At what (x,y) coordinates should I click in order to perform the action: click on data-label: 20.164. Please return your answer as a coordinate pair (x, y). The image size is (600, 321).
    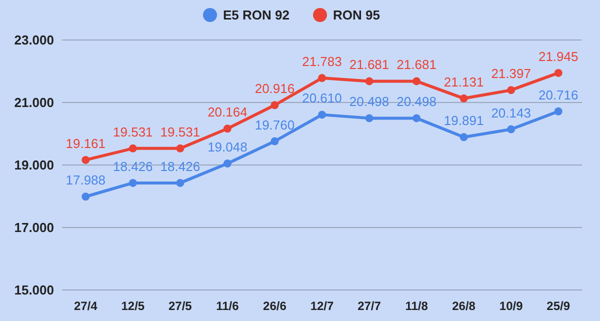
    Looking at the image, I should click on (228, 112).